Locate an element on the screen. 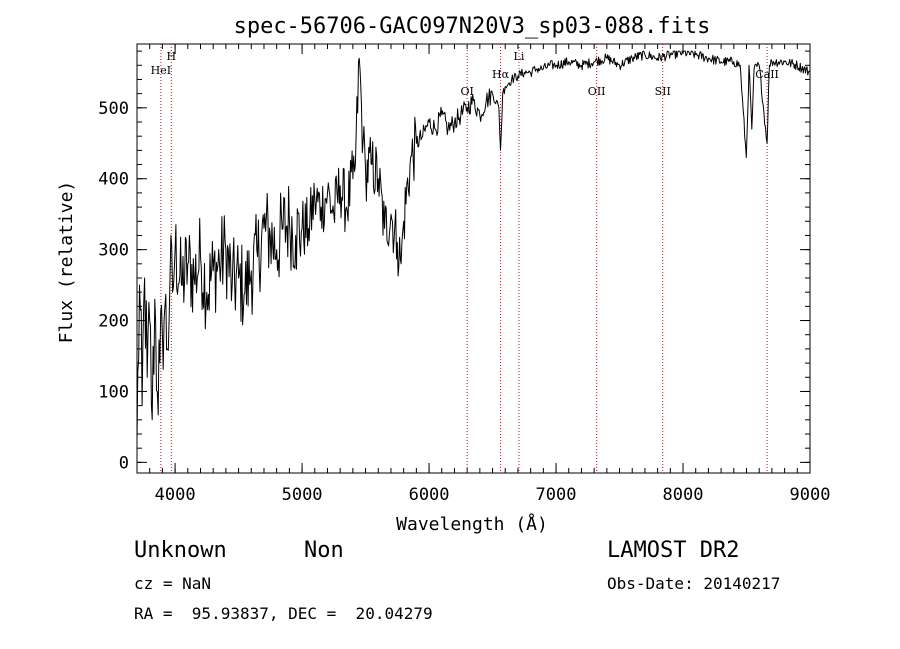 This screenshot has height=649, width=900. chart-title: spec-56706-GAC097N20V3_sp03-088.fits is located at coordinates (472, 26).